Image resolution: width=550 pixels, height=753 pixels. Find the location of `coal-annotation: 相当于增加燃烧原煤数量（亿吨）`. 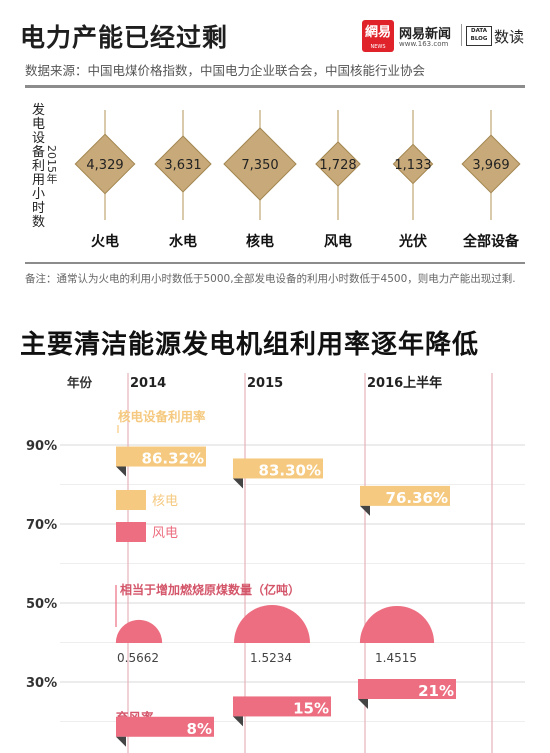

coal-annotation: 相当于增加燃烧原煤数量（亿吨） is located at coordinates (210, 589).